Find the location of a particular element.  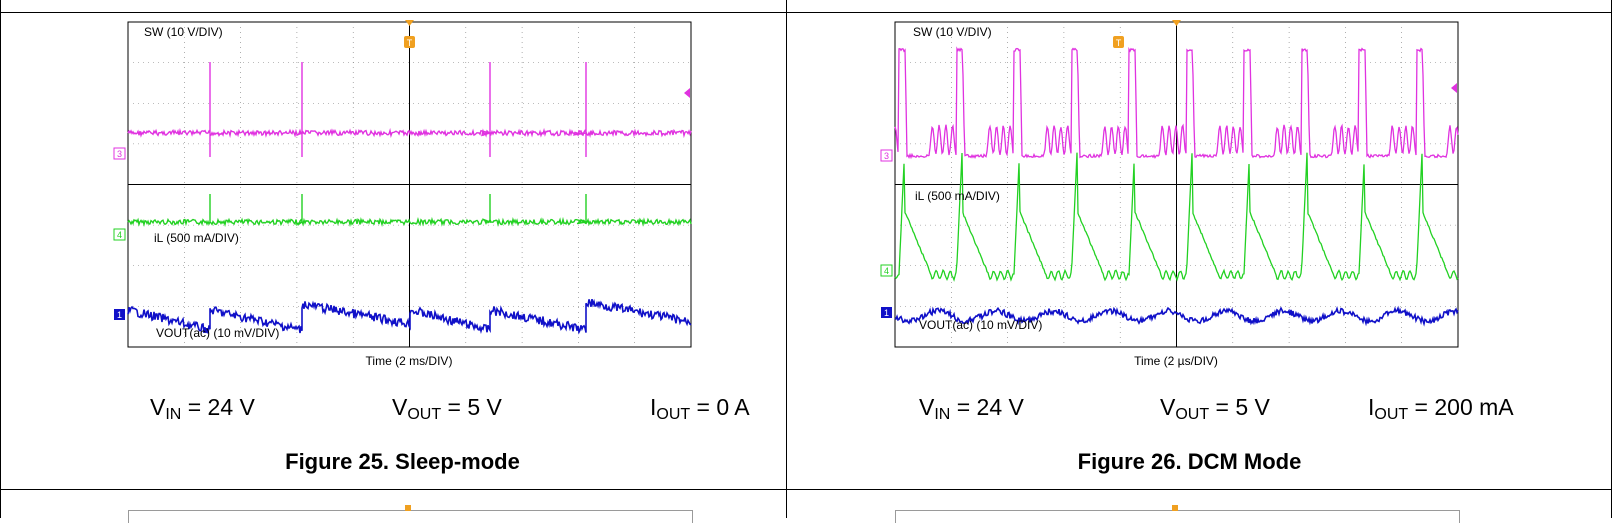

time-axis-label: Time (2 ms/DIV) is located at coordinates (409, 361).